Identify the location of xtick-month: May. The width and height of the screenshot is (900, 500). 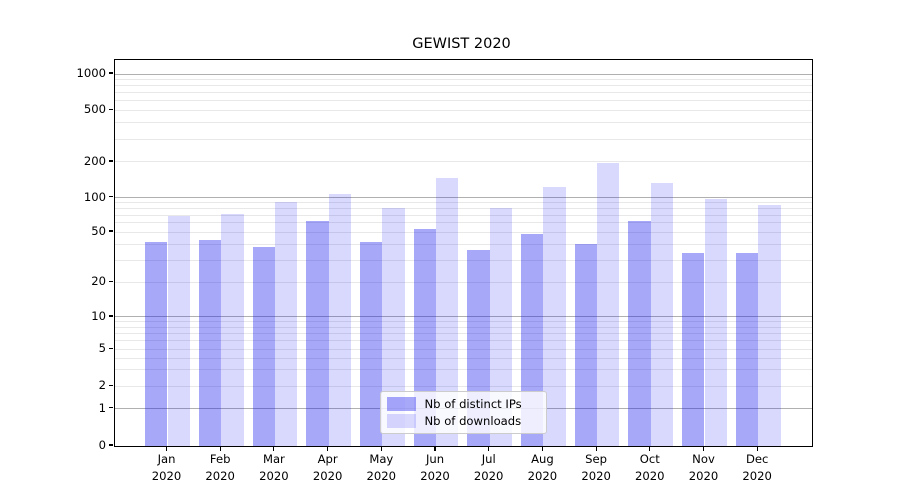
(381, 459).